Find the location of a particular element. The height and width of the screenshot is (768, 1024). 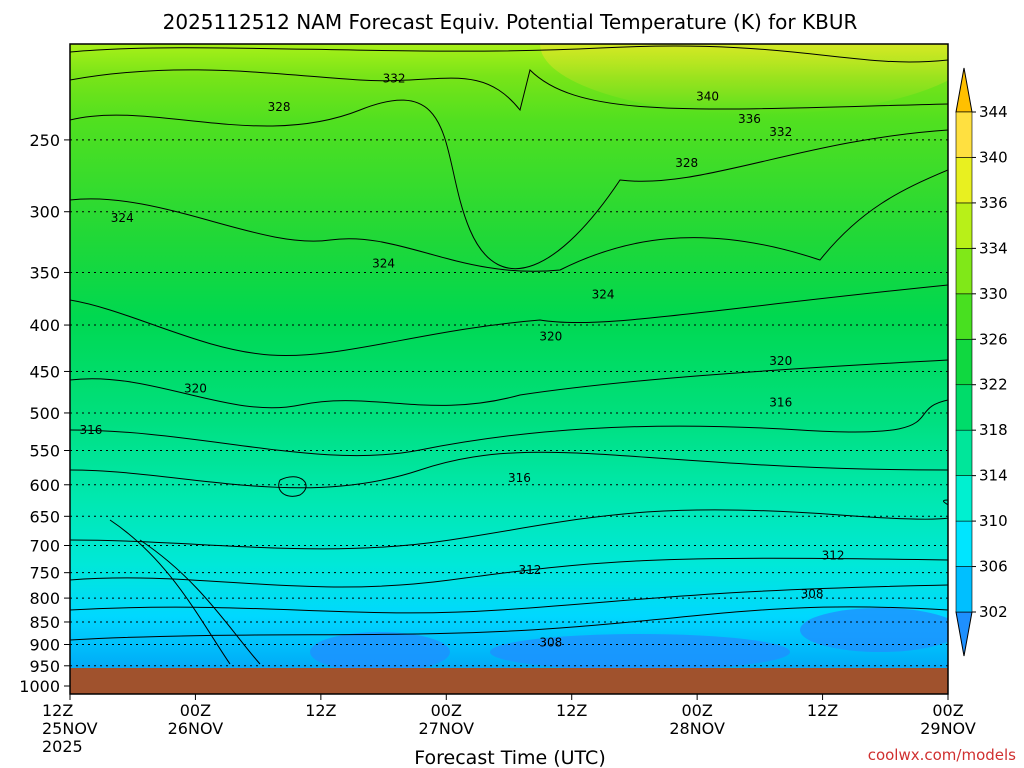

colorbar-label-2: 310 is located at coordinates (993, 521).